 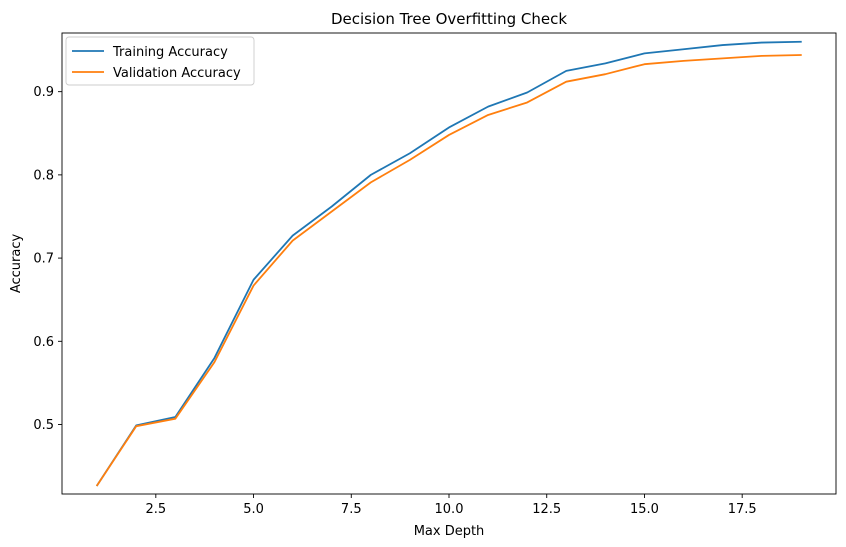 What do you see at coordinates (170, 52) in the screenshot?
I see `legend-label-training: Training Accuracy` at bounding box center [170, 52].